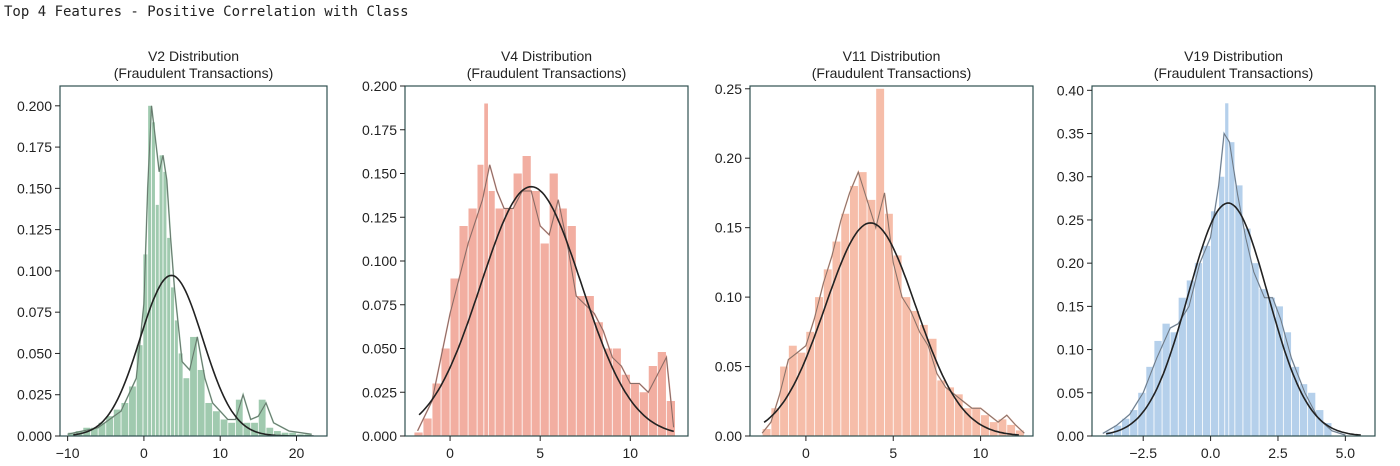 The image size is (1400, 466). I want to click on y-tick-label: 0.125, so click(34, 230).